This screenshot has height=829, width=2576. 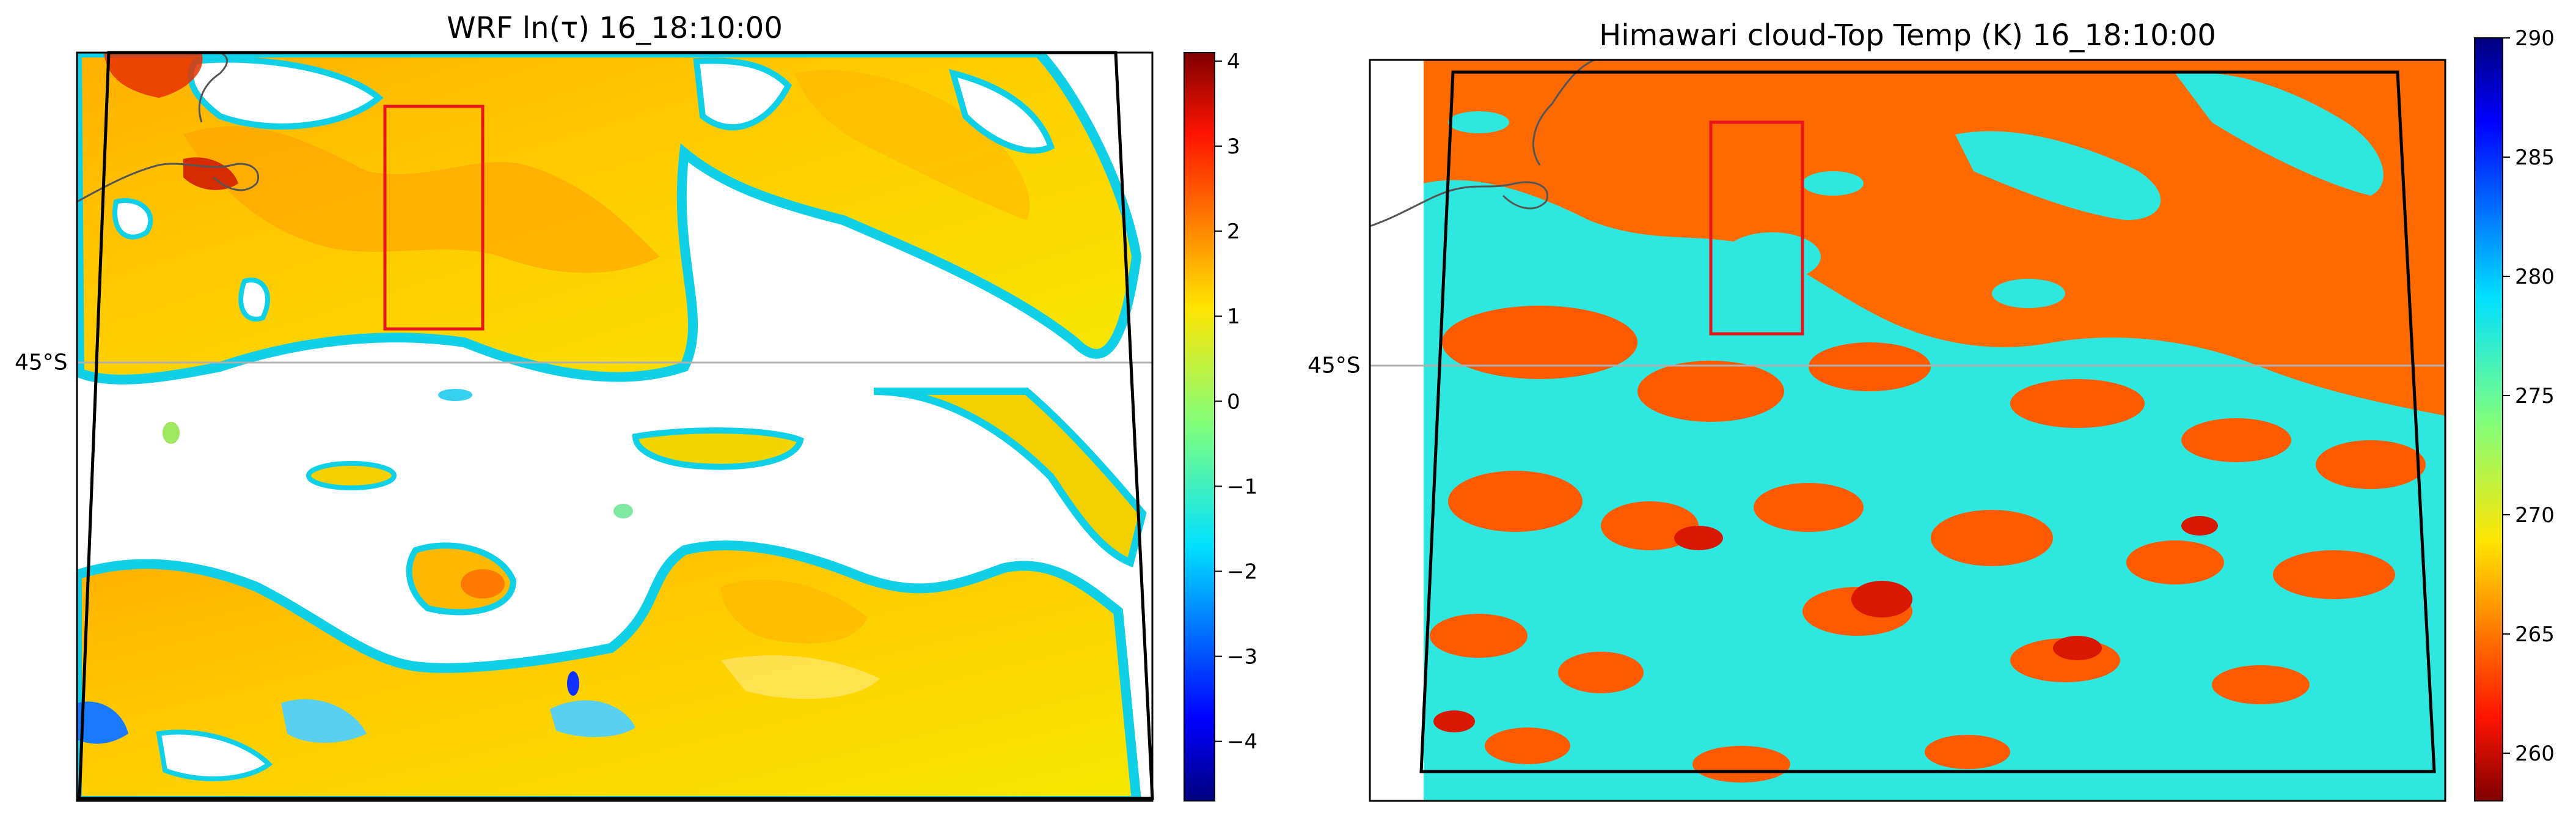 What do you see at coordinates (2535, 158) in the screenshot?
I see `himawari-colorbar-tick-label: 285` at bounding box center [2535, 158].